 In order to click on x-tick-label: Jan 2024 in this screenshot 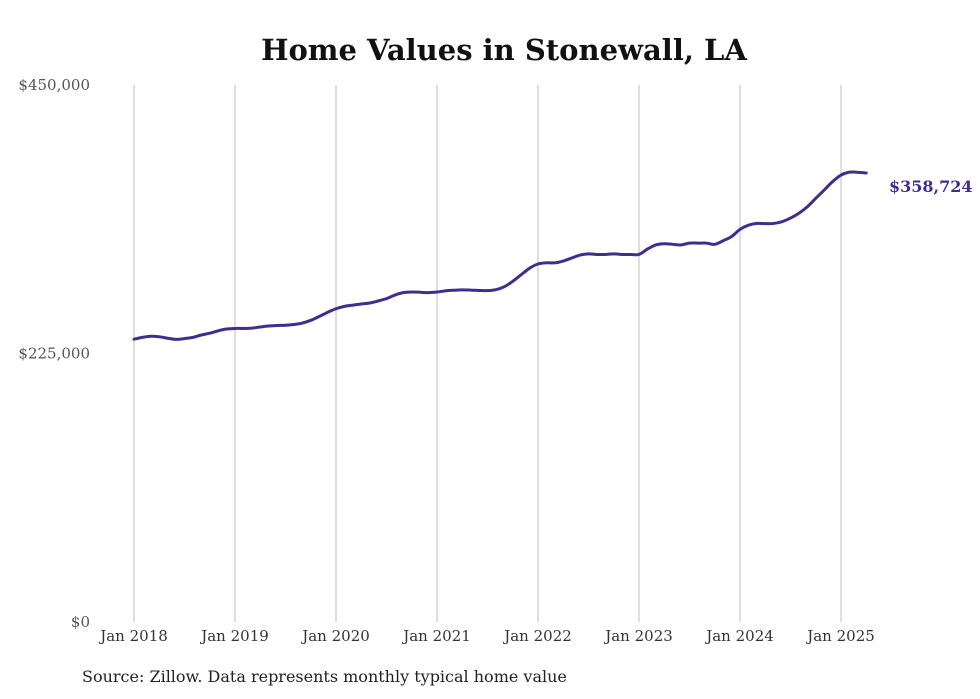, I will do `click(739, 636)`.